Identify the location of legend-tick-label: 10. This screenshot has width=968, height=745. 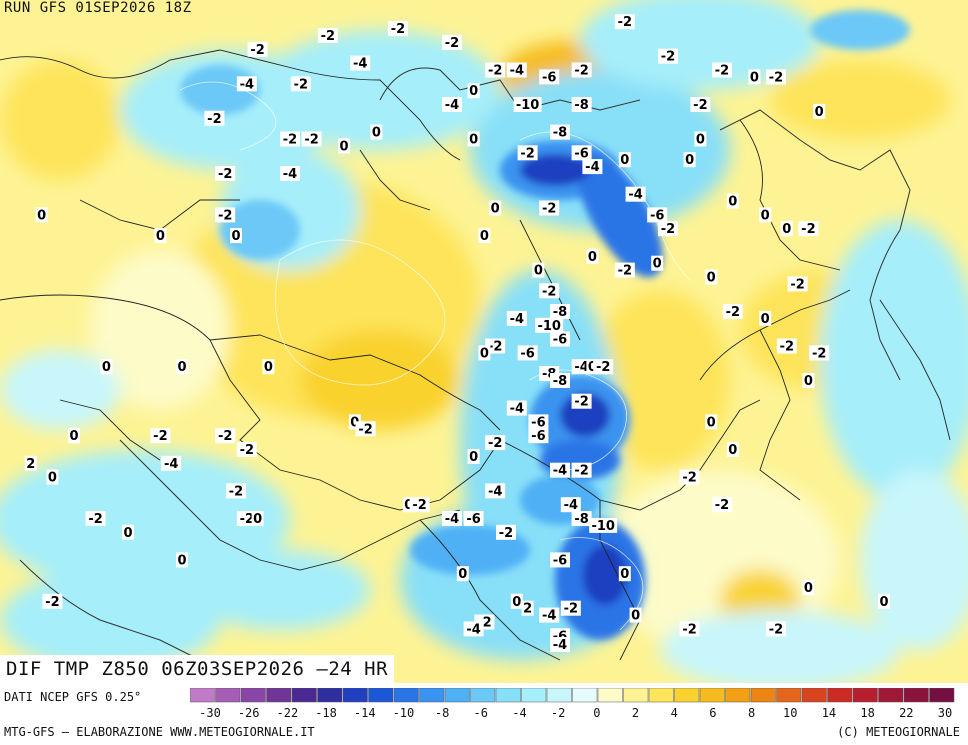
(790, 713).